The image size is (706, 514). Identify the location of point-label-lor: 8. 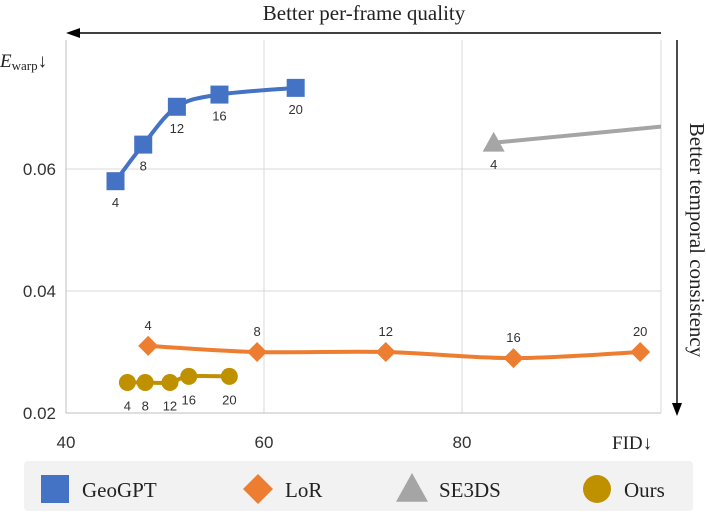
(256, 331).